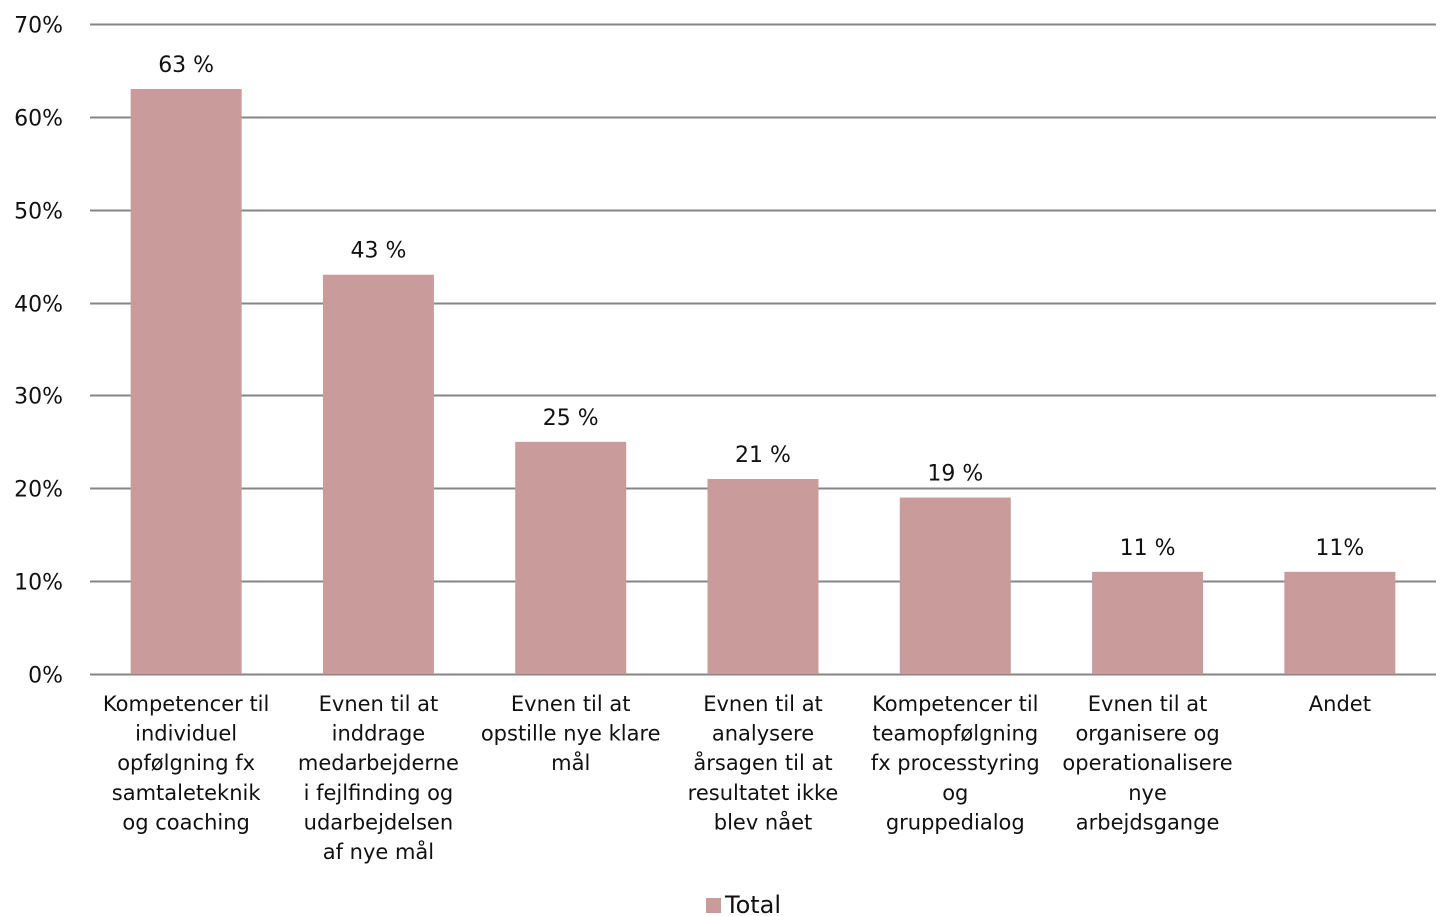 This screenshot has width=1441, height=916. What do you see at coordinates (38, 305) in the screenshot?
I see `y-tick-label-40: 40%` at bounding box center [38, 305].